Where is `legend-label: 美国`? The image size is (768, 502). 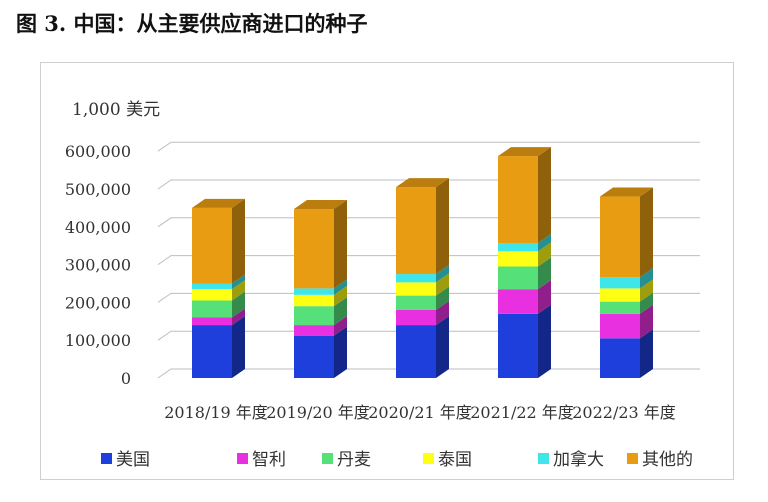 legend-label: 美国 is located at coordinates (133, 460).